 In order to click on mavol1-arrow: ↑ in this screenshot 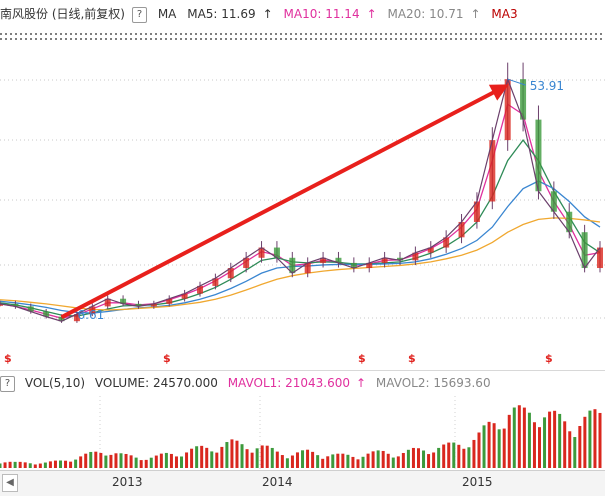, I will do `click(361, 383)`.